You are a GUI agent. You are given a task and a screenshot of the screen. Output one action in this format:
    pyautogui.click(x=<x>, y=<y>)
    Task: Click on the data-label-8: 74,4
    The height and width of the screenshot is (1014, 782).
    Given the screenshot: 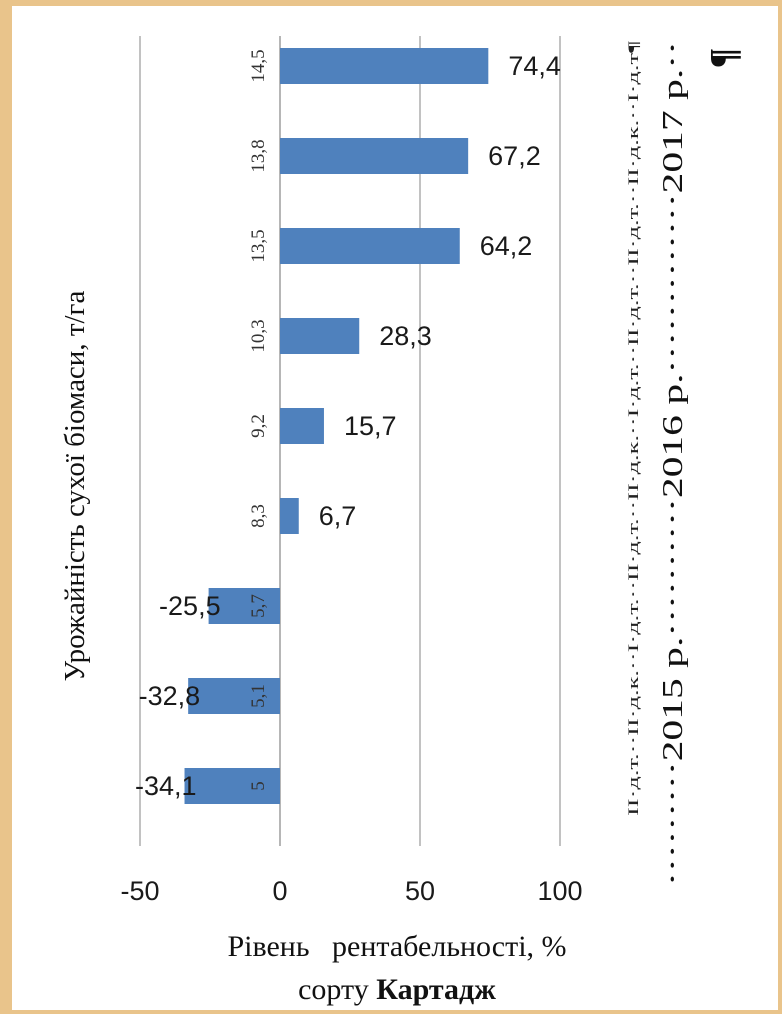 What is the action you would take?
    pyautogui.click(x=534, y=66)
    